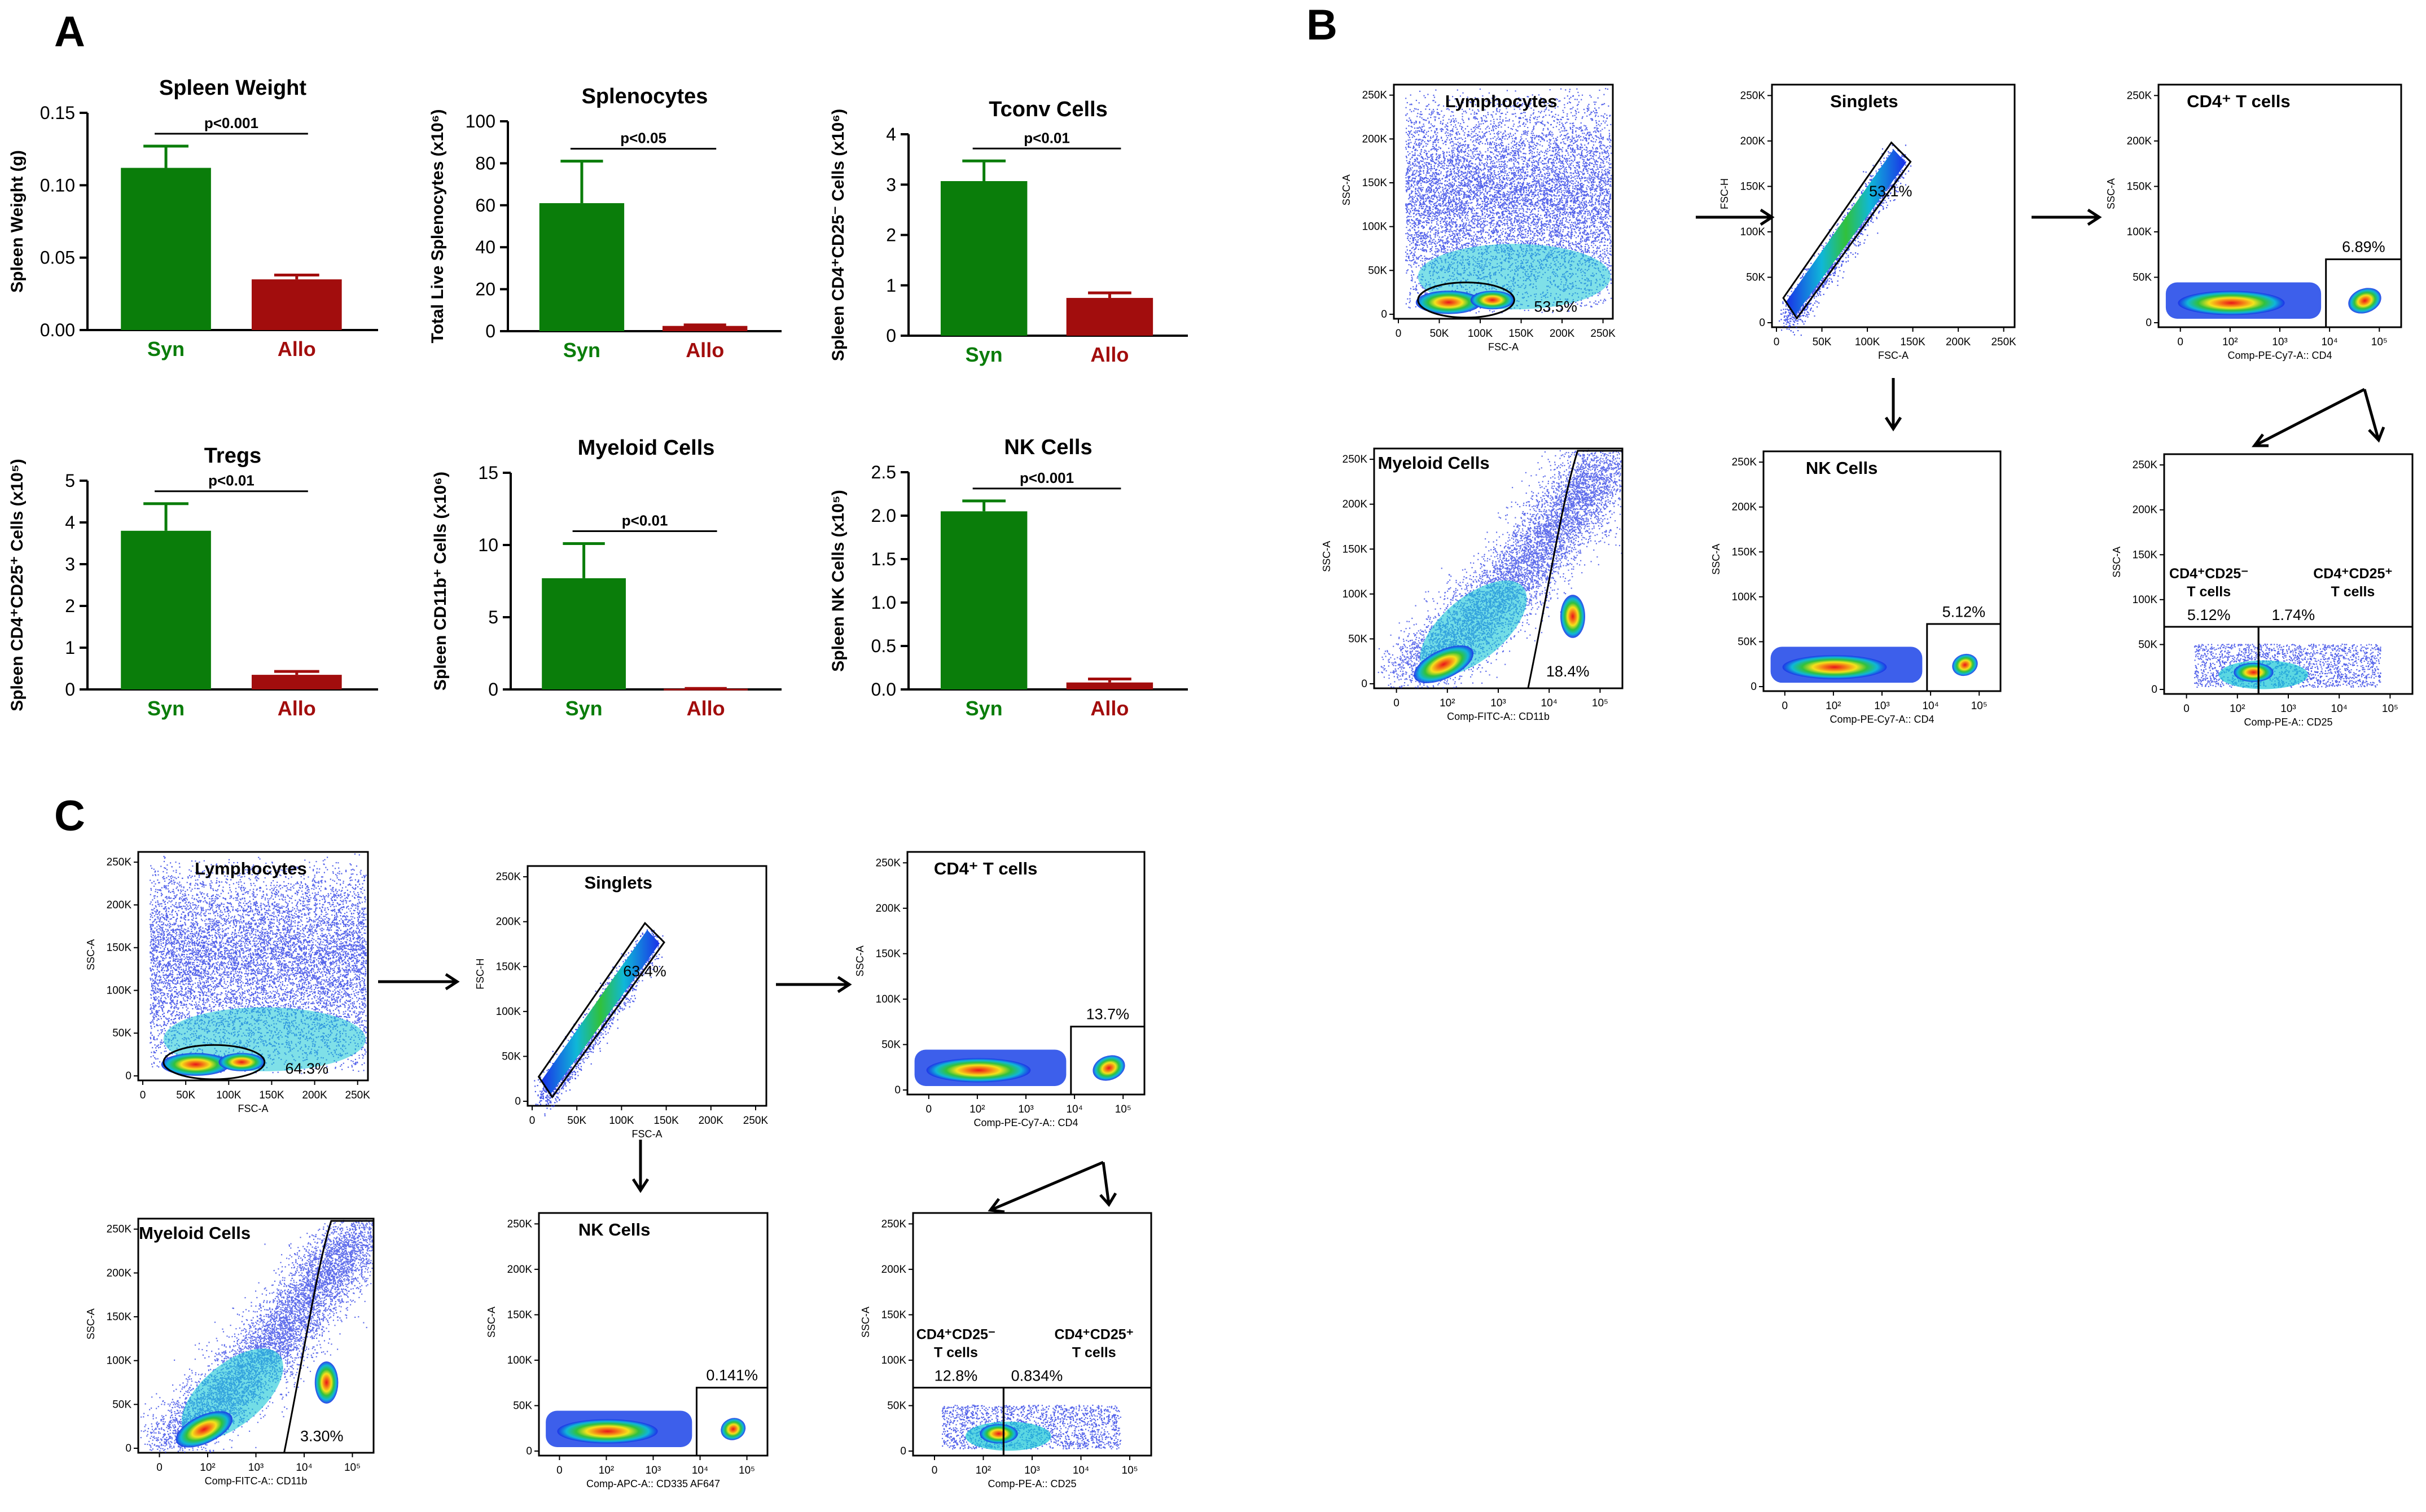  What do you see at coordinates (838, 581) in the screenshot?
I see `y-axis-label: Spleen NK Cells (x10⁵)` at bounding box center [838, 581].